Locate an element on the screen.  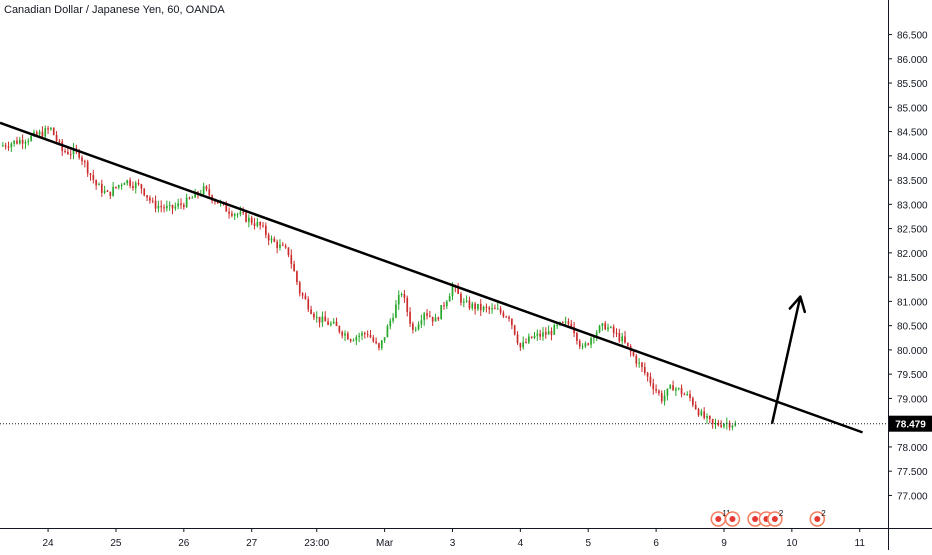
projection-arrow-head is located at coordinates (797, 304).